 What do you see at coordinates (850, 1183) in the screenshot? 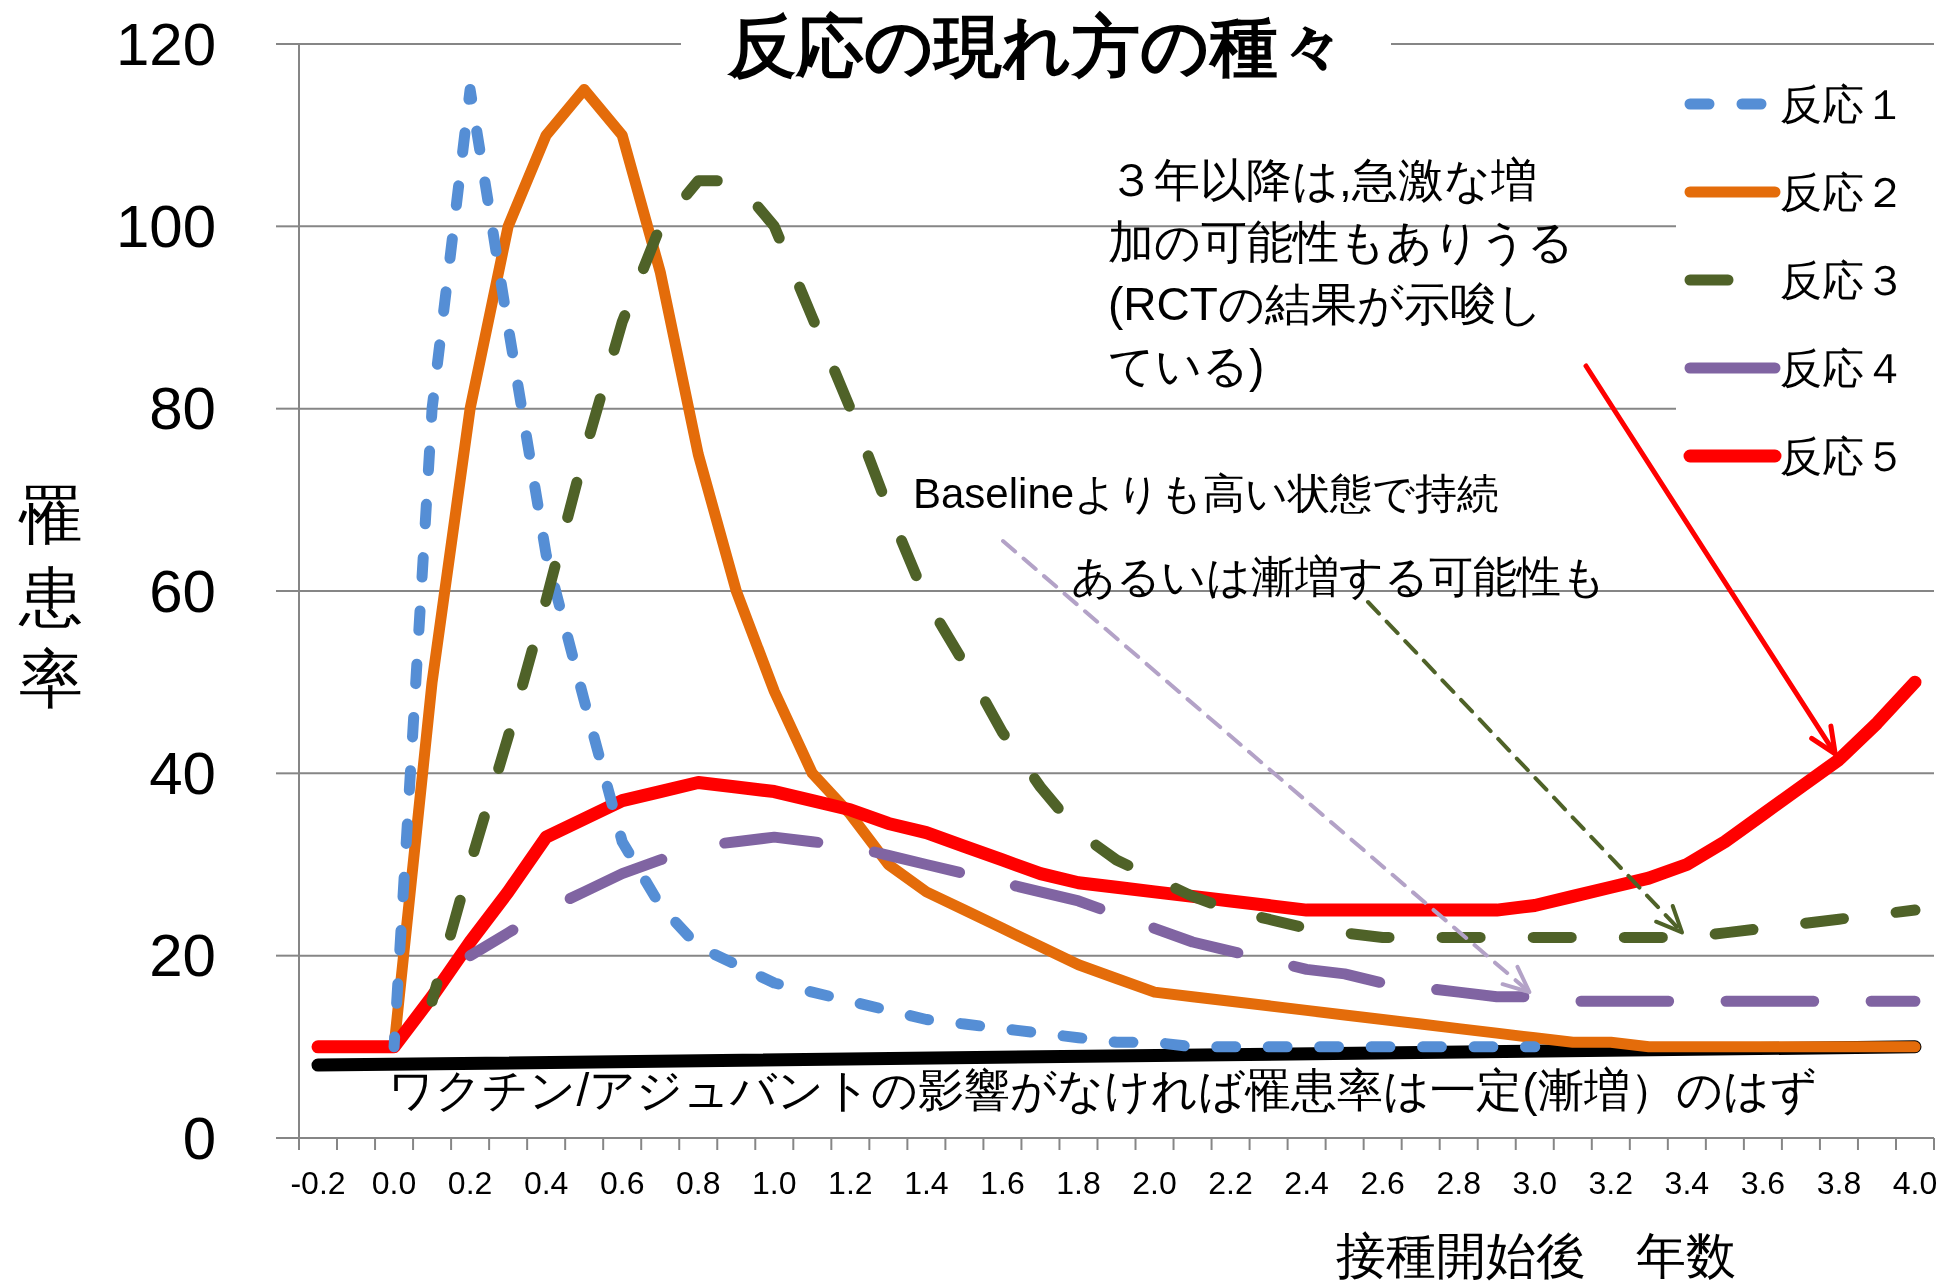
I see `x-tick-label: 1.2` at bounding box center [850, 1183].